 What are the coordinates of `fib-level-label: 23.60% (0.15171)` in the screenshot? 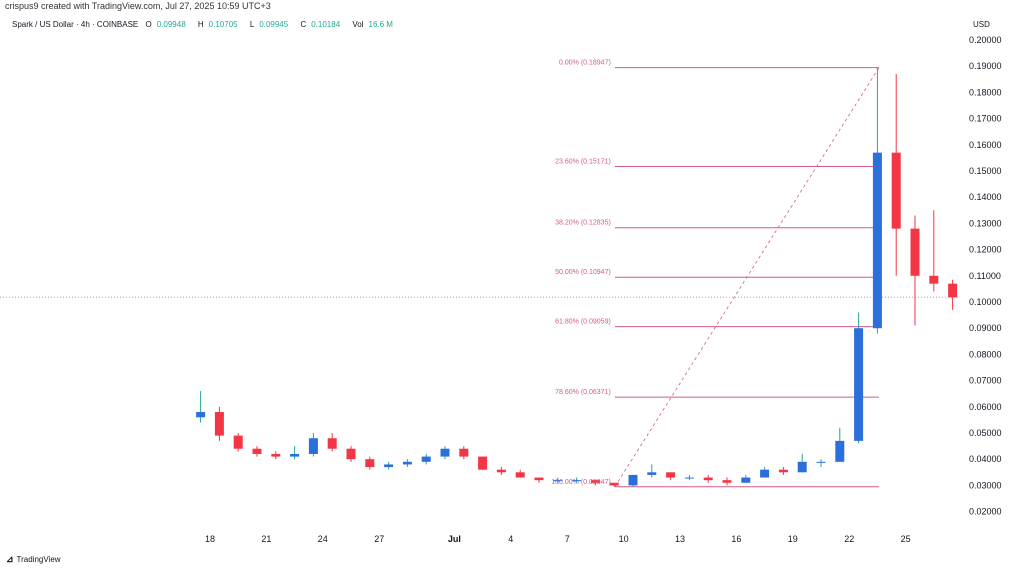 It's located at (583, 162).